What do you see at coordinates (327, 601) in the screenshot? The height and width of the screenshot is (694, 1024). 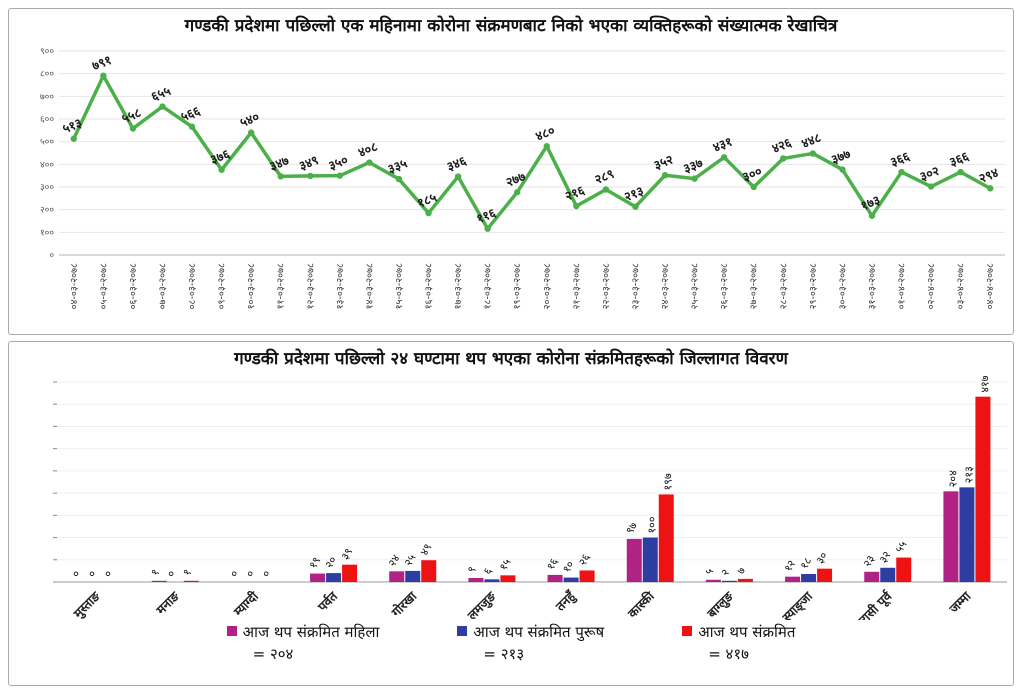 I see `district-label: पर्वत` at bounding box center [327, 601].